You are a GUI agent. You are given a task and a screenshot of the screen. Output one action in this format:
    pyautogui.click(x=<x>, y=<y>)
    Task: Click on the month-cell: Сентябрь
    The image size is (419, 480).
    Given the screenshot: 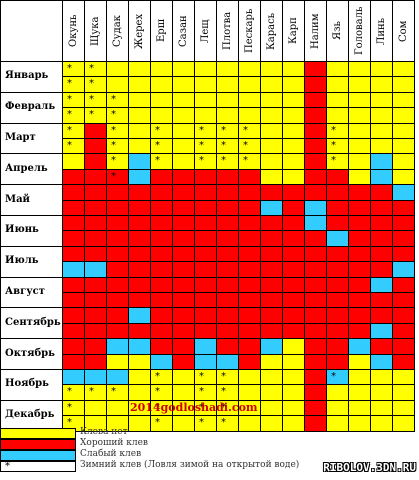 What is the action you would take?
    pyautogui.click(x=31, y=323)
    